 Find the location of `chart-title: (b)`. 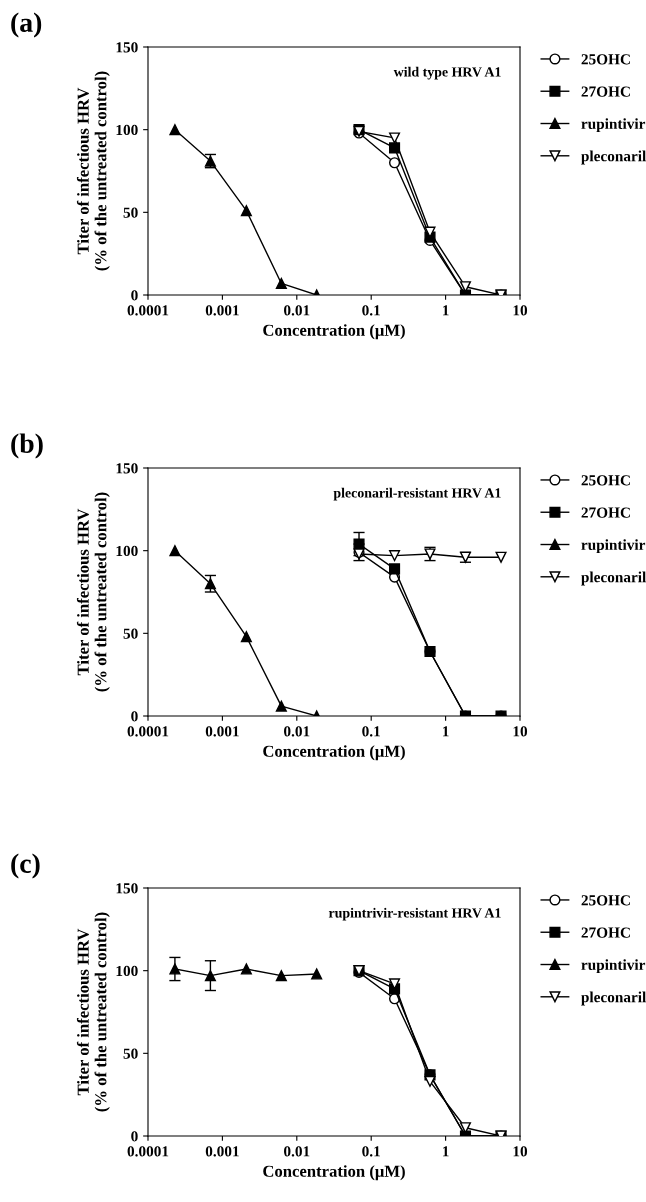

chart-title: (b) is located at coordinates (27, 446).